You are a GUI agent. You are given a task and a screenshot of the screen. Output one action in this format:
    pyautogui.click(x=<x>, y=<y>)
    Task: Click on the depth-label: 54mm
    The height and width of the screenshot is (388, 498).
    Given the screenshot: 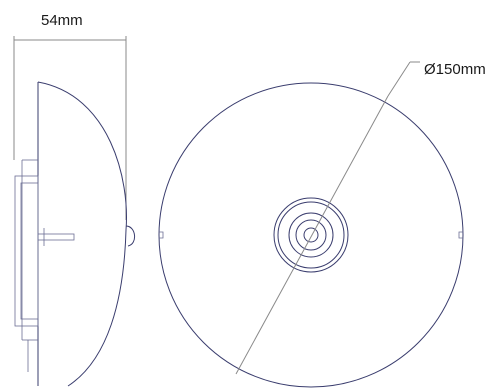 What is the action you would take?
    pyautogui.click(x=62, y=20)
    